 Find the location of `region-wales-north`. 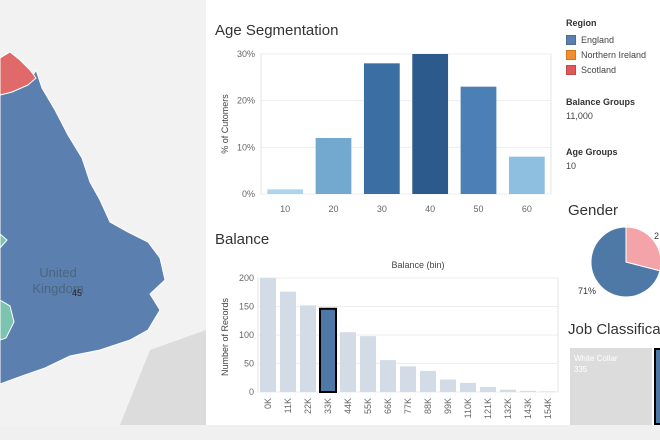

region-wales-north is located at coordinates (4, 241).